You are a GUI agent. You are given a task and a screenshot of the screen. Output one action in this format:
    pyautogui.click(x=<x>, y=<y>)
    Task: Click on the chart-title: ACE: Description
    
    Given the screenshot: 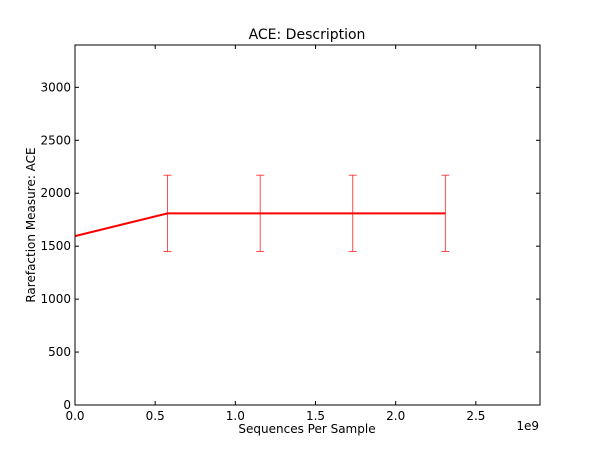 What is the action you would take?
    pyautogui.click(x=307, y=35)
    